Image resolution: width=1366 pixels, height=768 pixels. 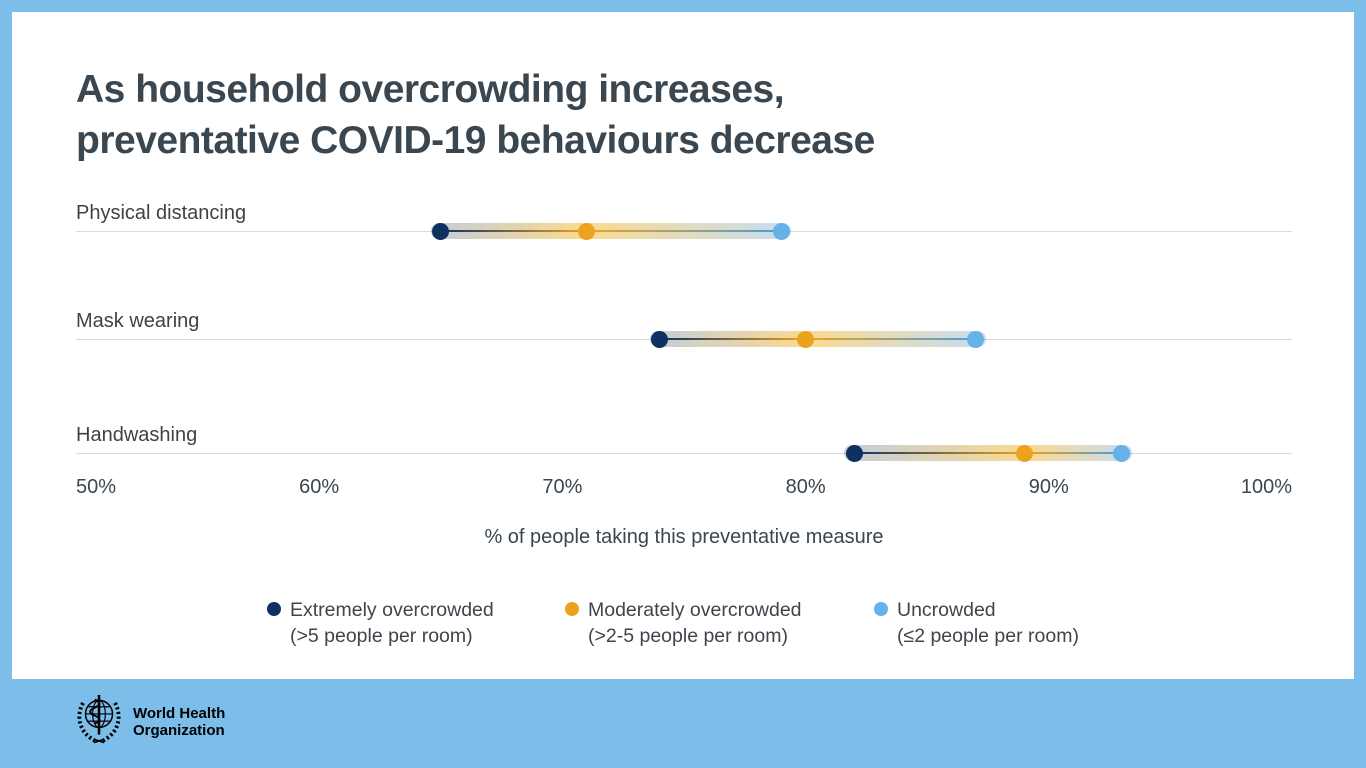 I want to click on axis-tick: 90%, so click(x=1048, y=487).